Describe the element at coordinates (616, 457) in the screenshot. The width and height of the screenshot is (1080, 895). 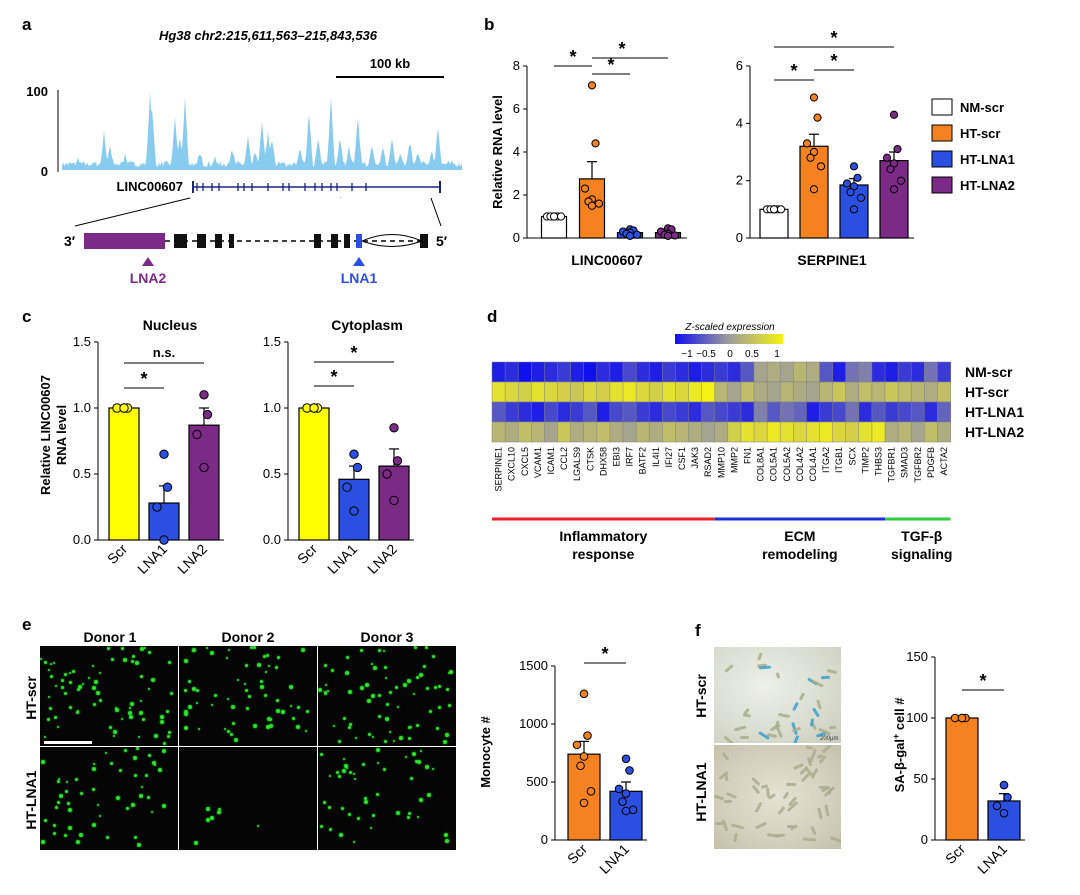
I see `gene-label: EBI3` at that location.